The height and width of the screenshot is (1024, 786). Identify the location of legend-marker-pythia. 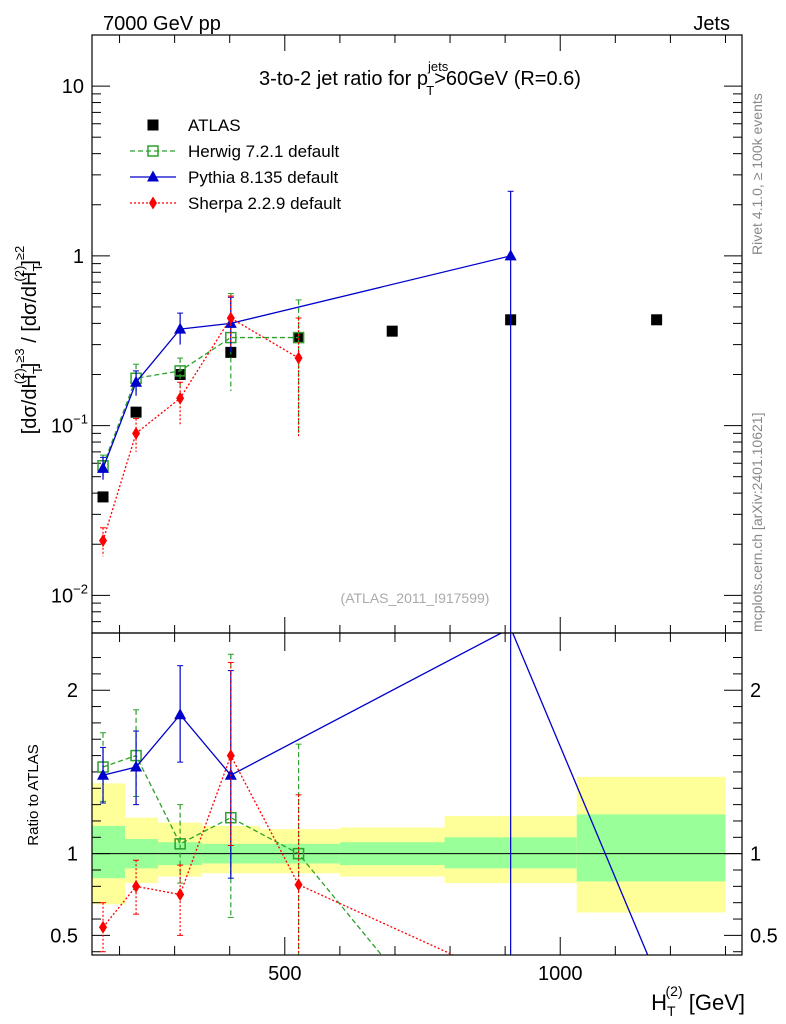
(153, 176).